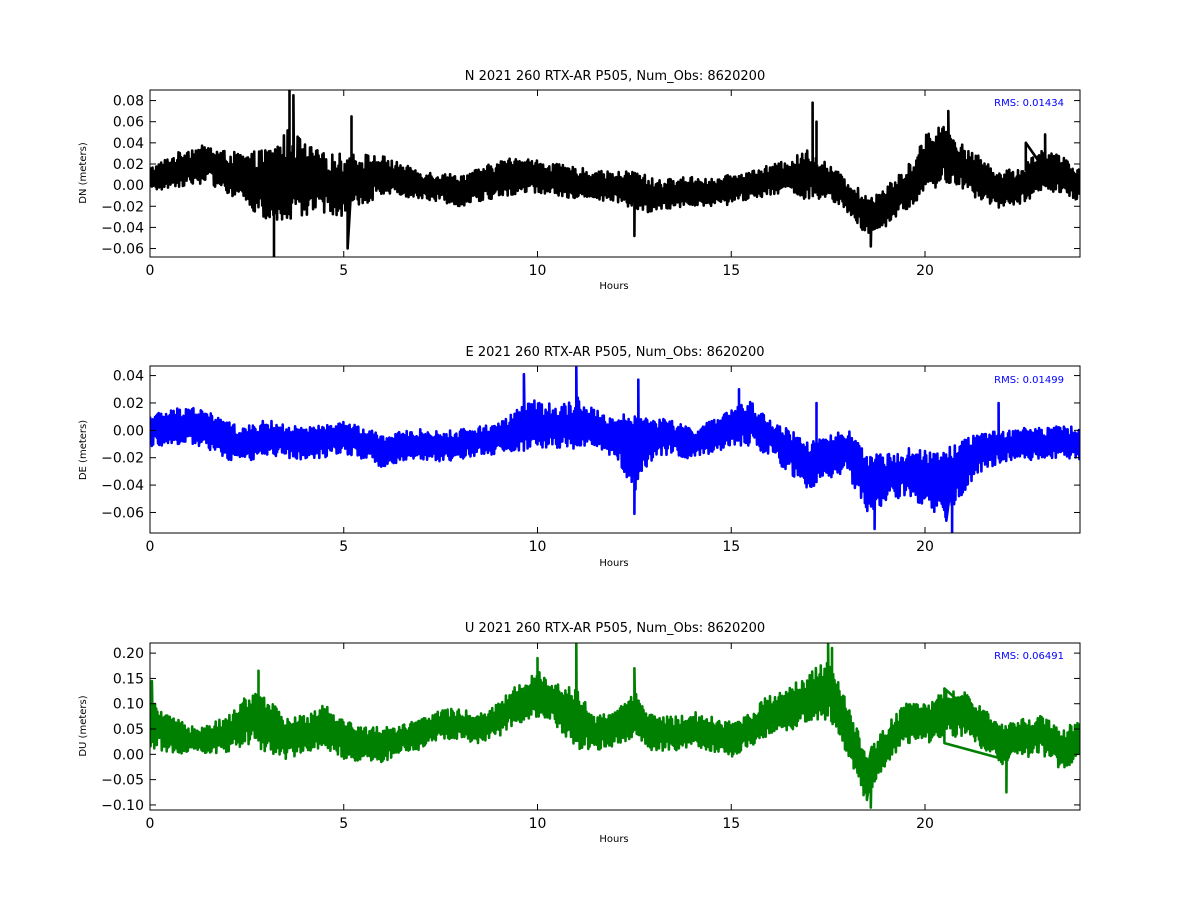 The height and width of the screenshot is (900, 1200). I want to click on rms-annotation: RMS: 0.01434, so click(1029, 103).